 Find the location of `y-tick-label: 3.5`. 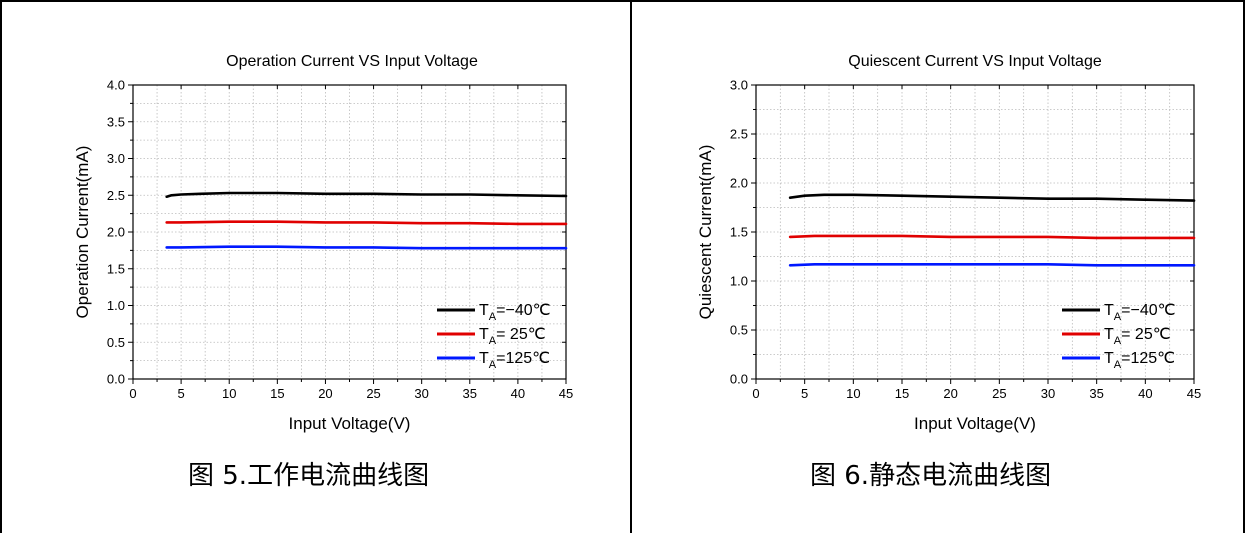

y-tick-label: 3.5 is located at coordinates (116, 121).